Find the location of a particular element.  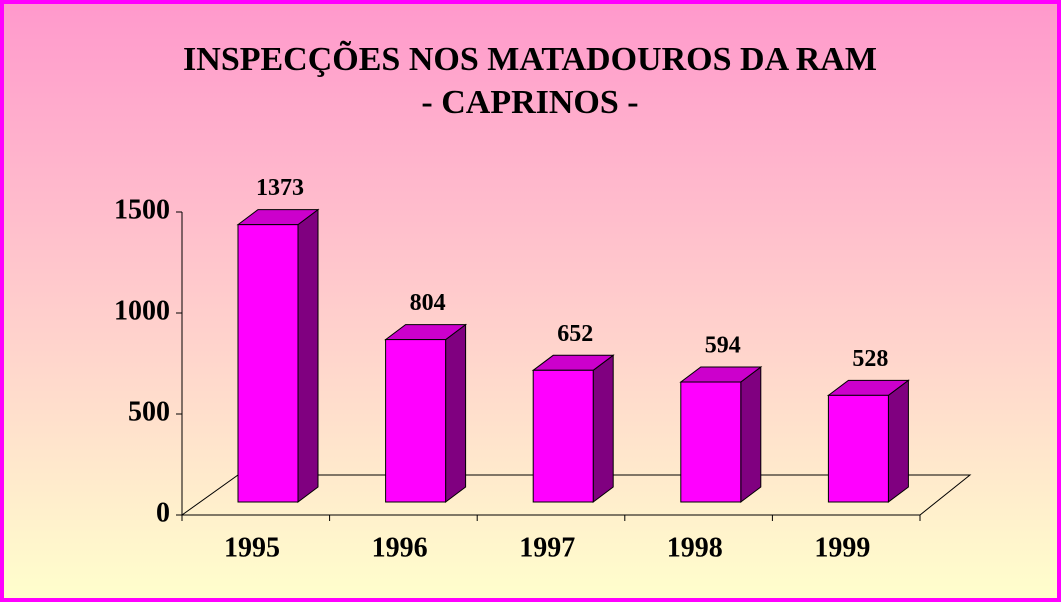

y-tick-label: 500 is located at coordinates (149, 411).